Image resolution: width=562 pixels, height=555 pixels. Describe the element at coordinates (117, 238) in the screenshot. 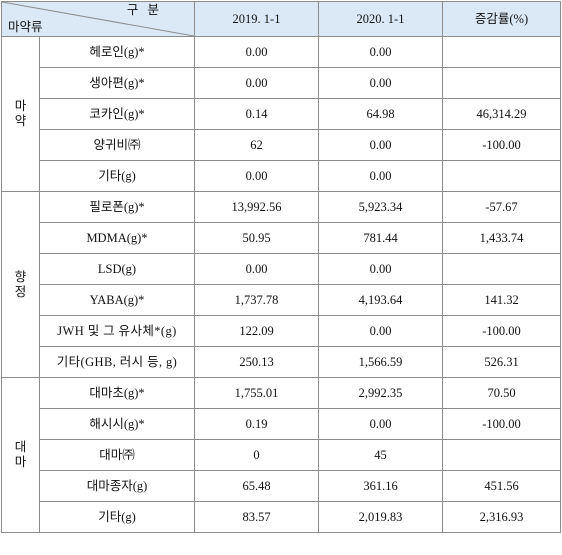

I see `item-cell: MDMA(g)*` at that location.